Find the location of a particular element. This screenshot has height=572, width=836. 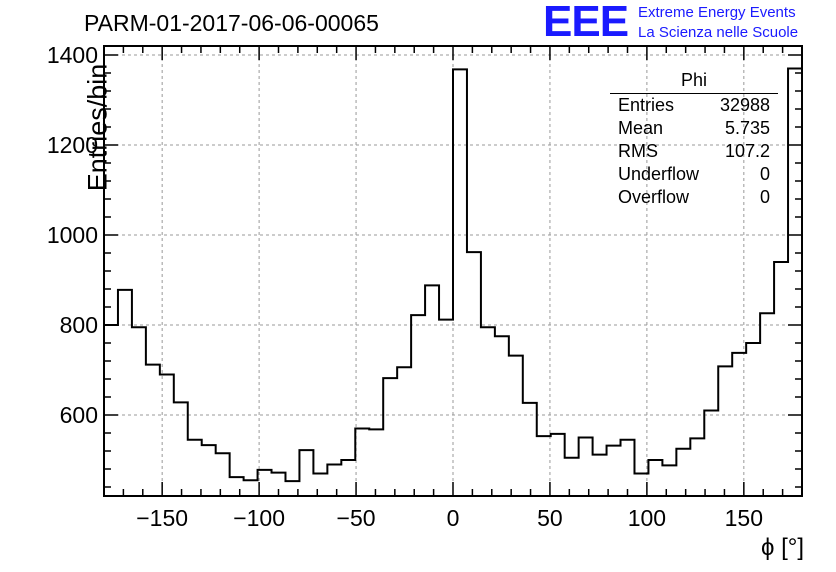

logo-line-1: Extreme Energy Events is located at coordinates (717, 12).